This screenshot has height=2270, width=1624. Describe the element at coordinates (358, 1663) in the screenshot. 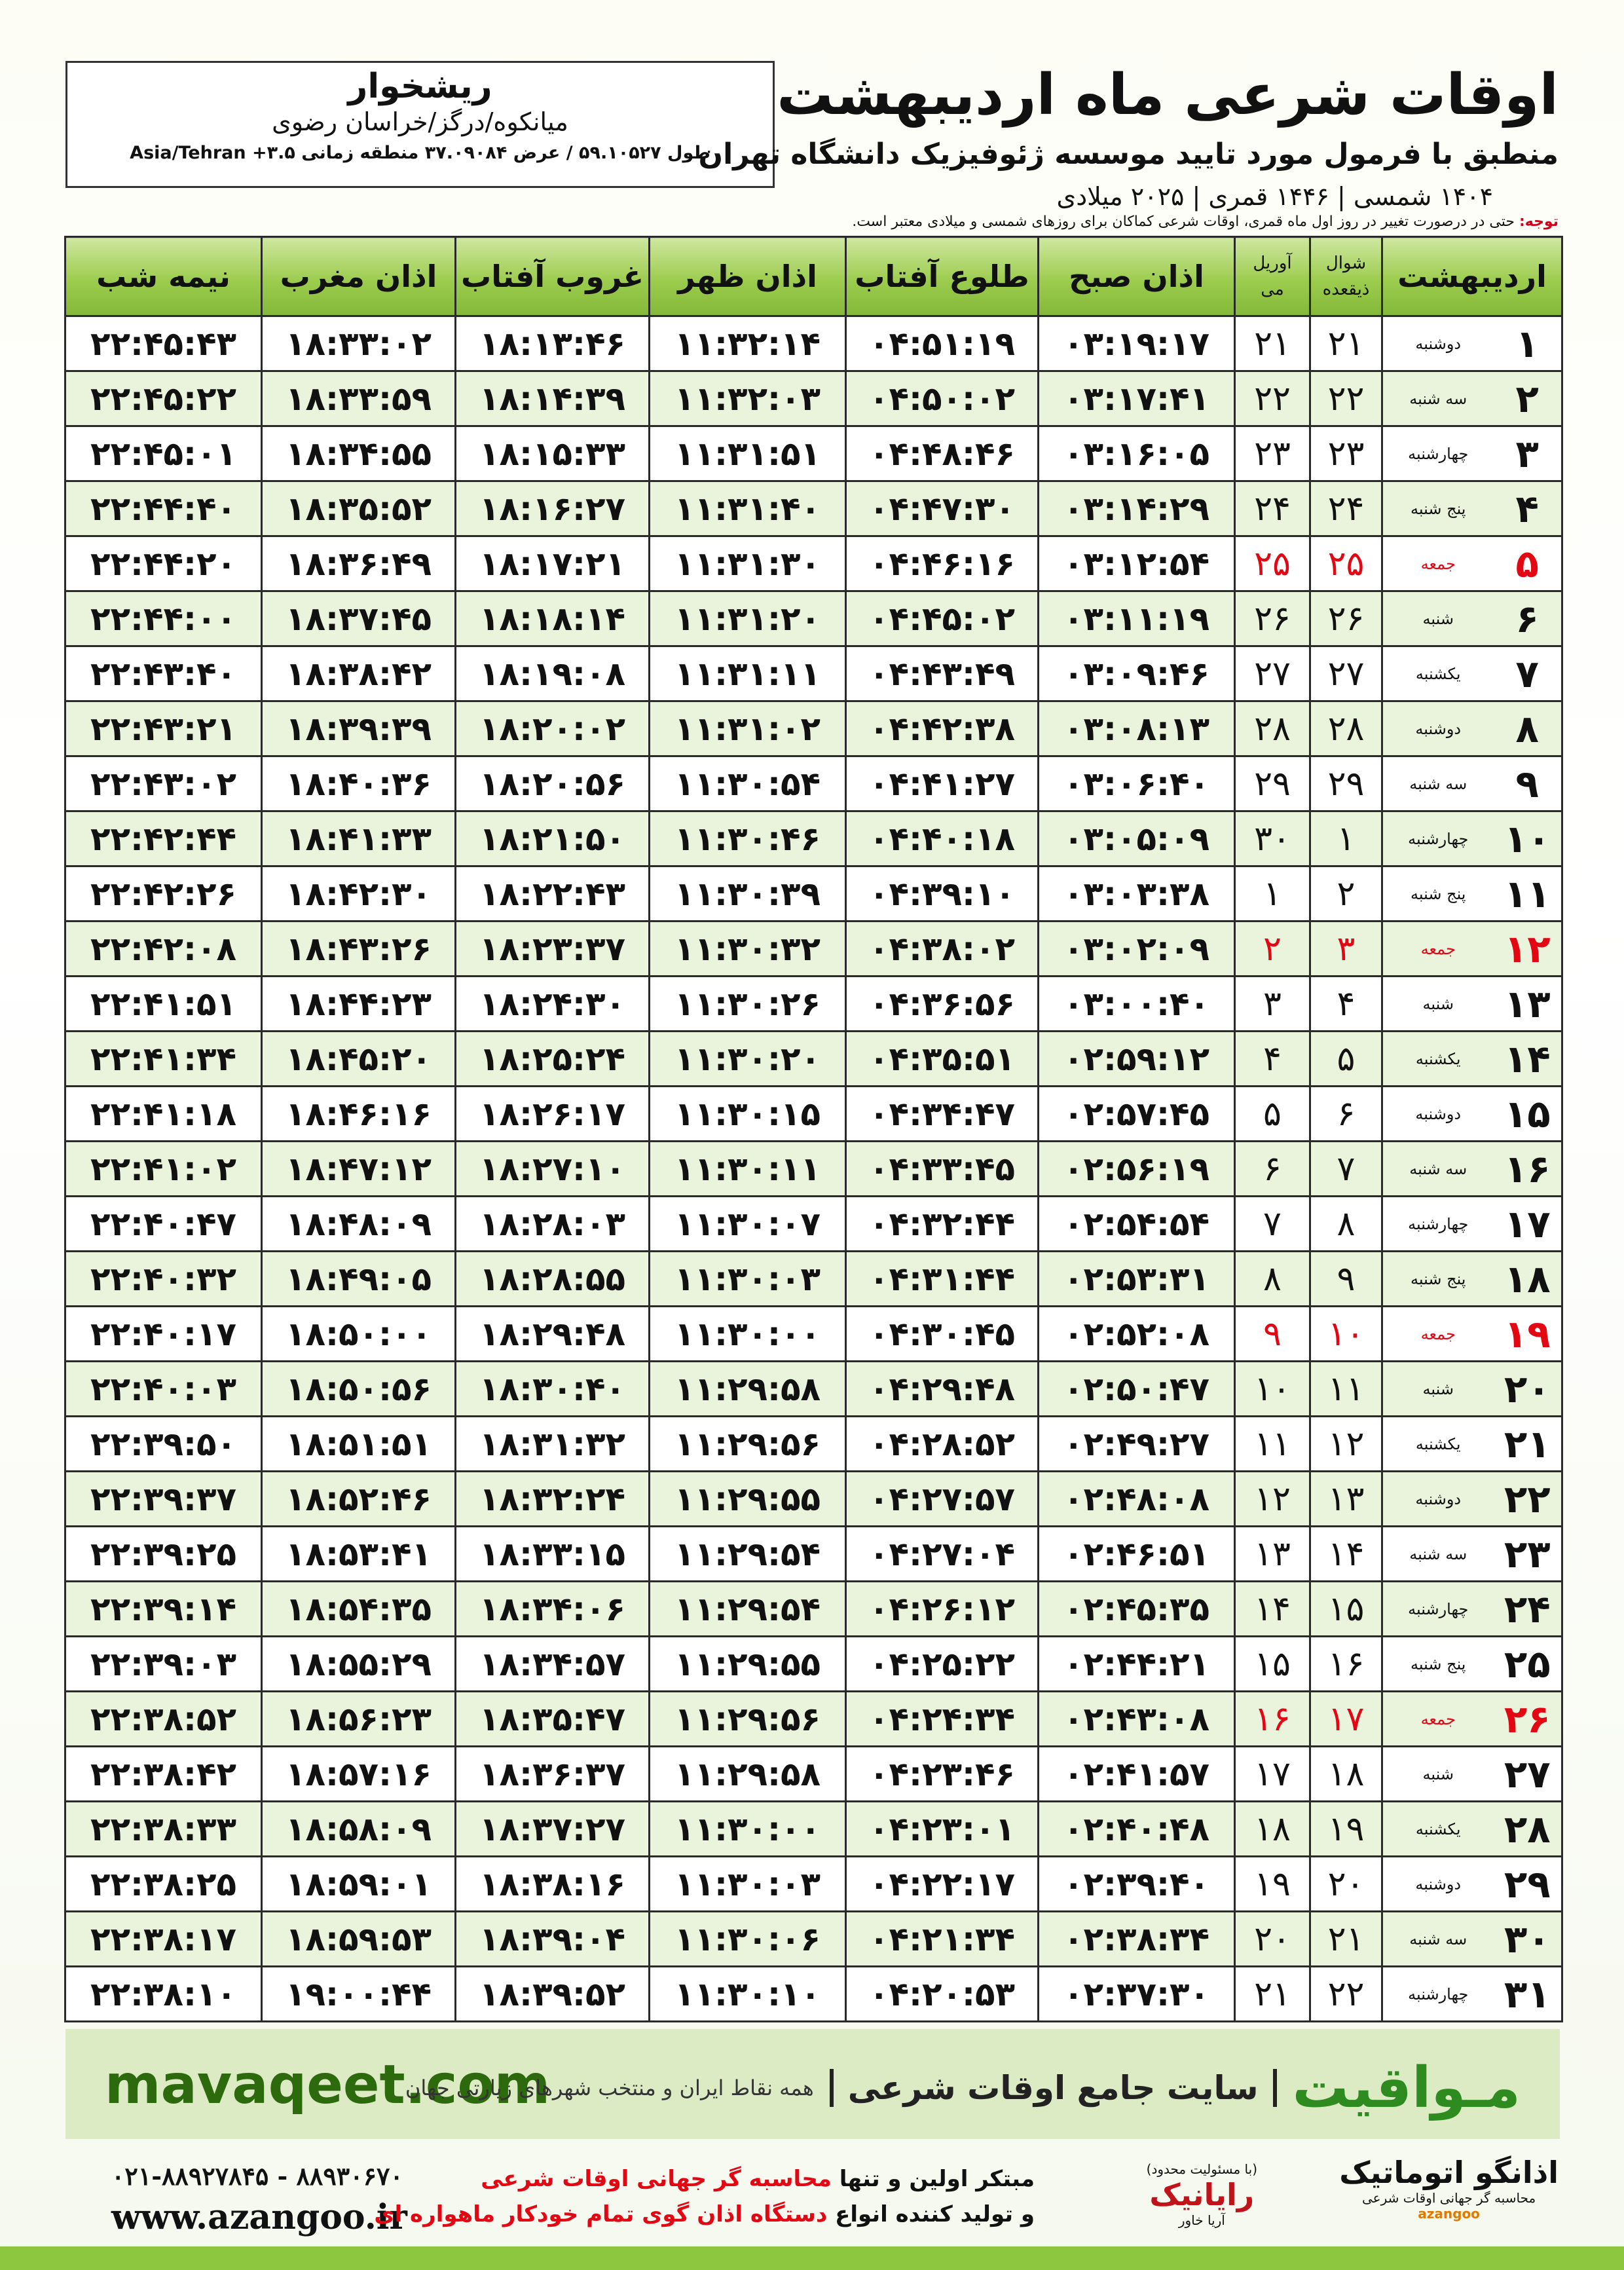

I see `table-cell: ۱۸:۵۵:۲۹` at that location.